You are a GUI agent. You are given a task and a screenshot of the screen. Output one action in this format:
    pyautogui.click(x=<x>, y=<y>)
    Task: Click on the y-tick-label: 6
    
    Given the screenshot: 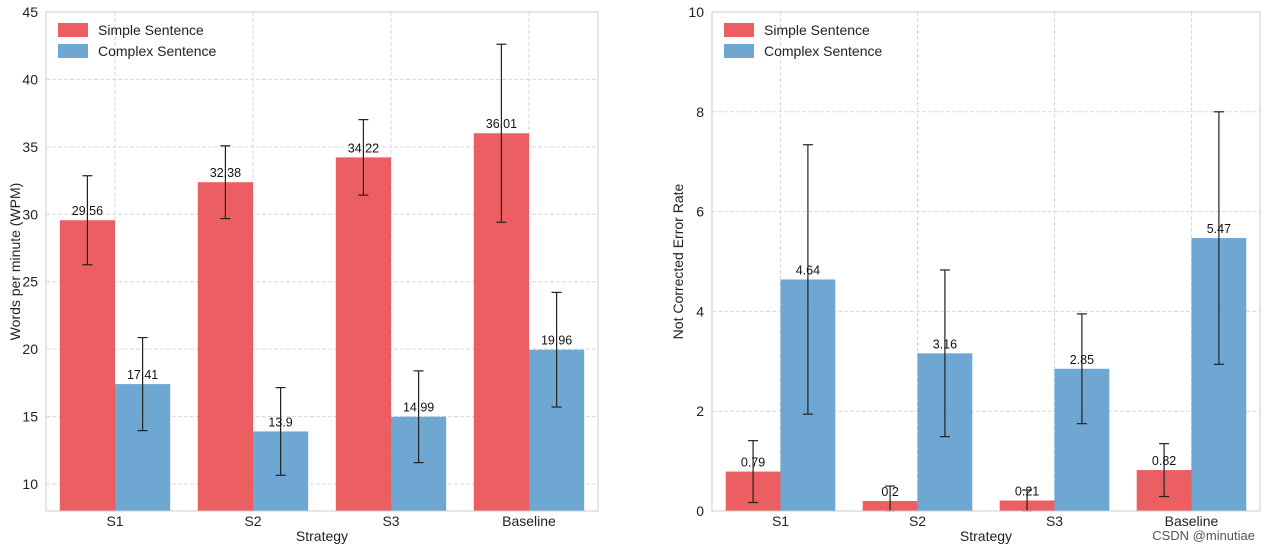 What is the action you would take?
    pyautogui.click(x=700, y=212)
    